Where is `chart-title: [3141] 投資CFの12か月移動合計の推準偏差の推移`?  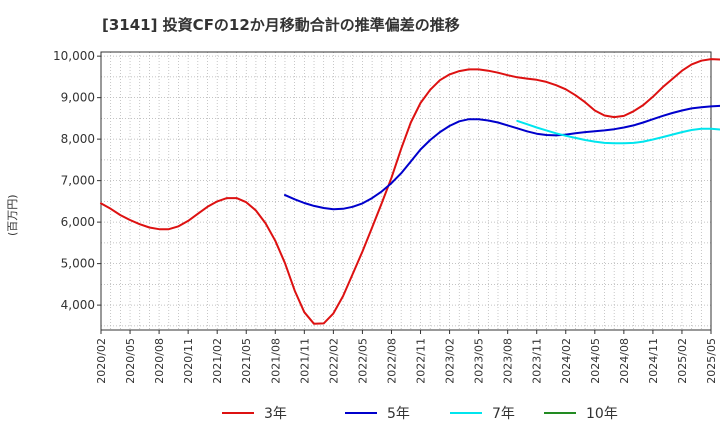
chart-title: [3141] 投資CFの12か月移動合計の推準偏差の推移 is located at coordinates (281, 25).